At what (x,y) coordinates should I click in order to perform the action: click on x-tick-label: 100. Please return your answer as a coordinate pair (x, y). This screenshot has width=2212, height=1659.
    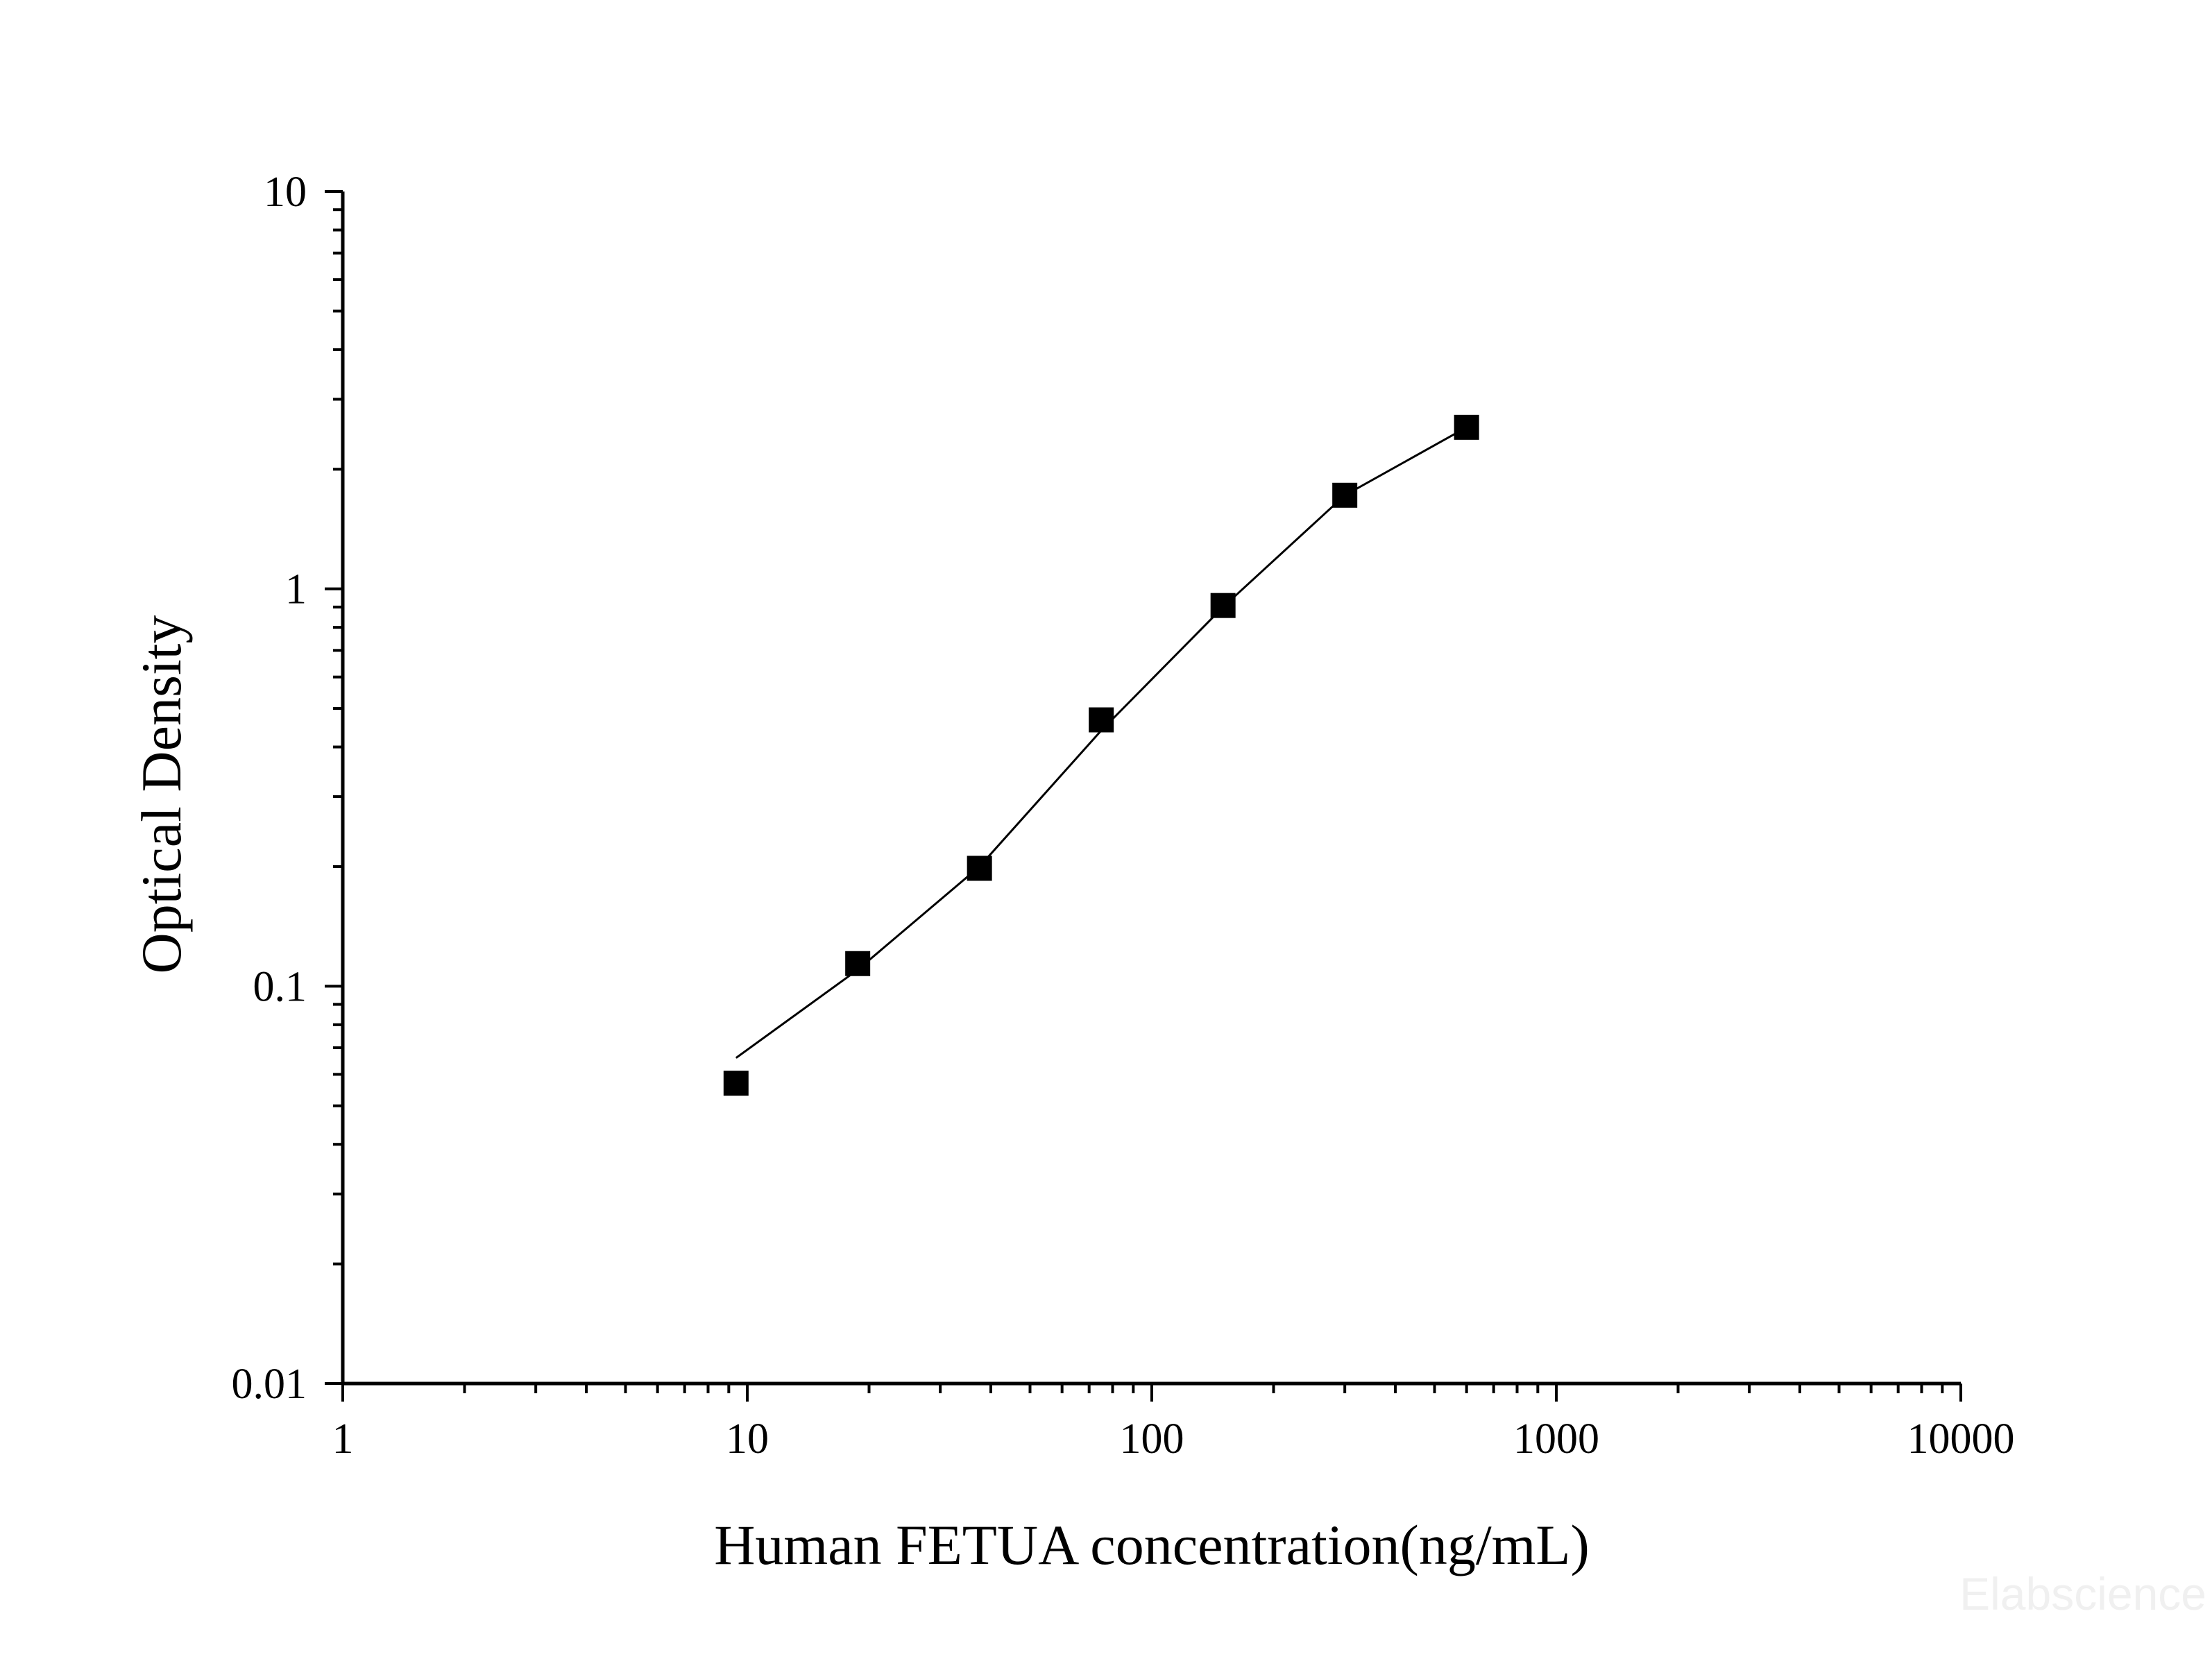
    Looking at the image, I should click on (1152, 1439).